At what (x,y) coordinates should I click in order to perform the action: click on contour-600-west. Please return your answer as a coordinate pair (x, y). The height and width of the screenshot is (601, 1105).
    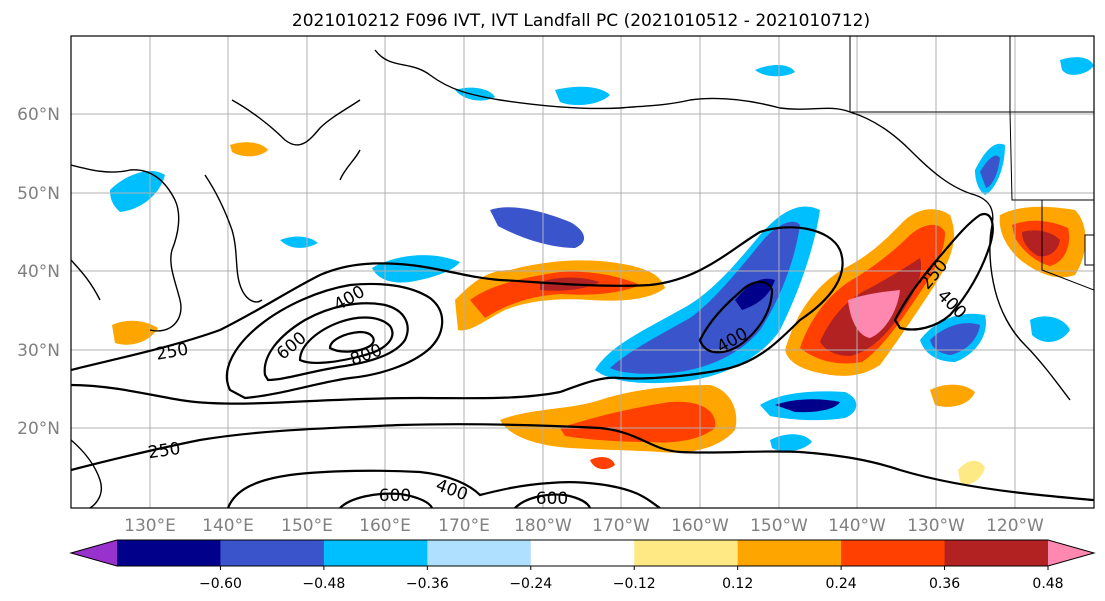
    Looking at the image, I should click on (336, 342).